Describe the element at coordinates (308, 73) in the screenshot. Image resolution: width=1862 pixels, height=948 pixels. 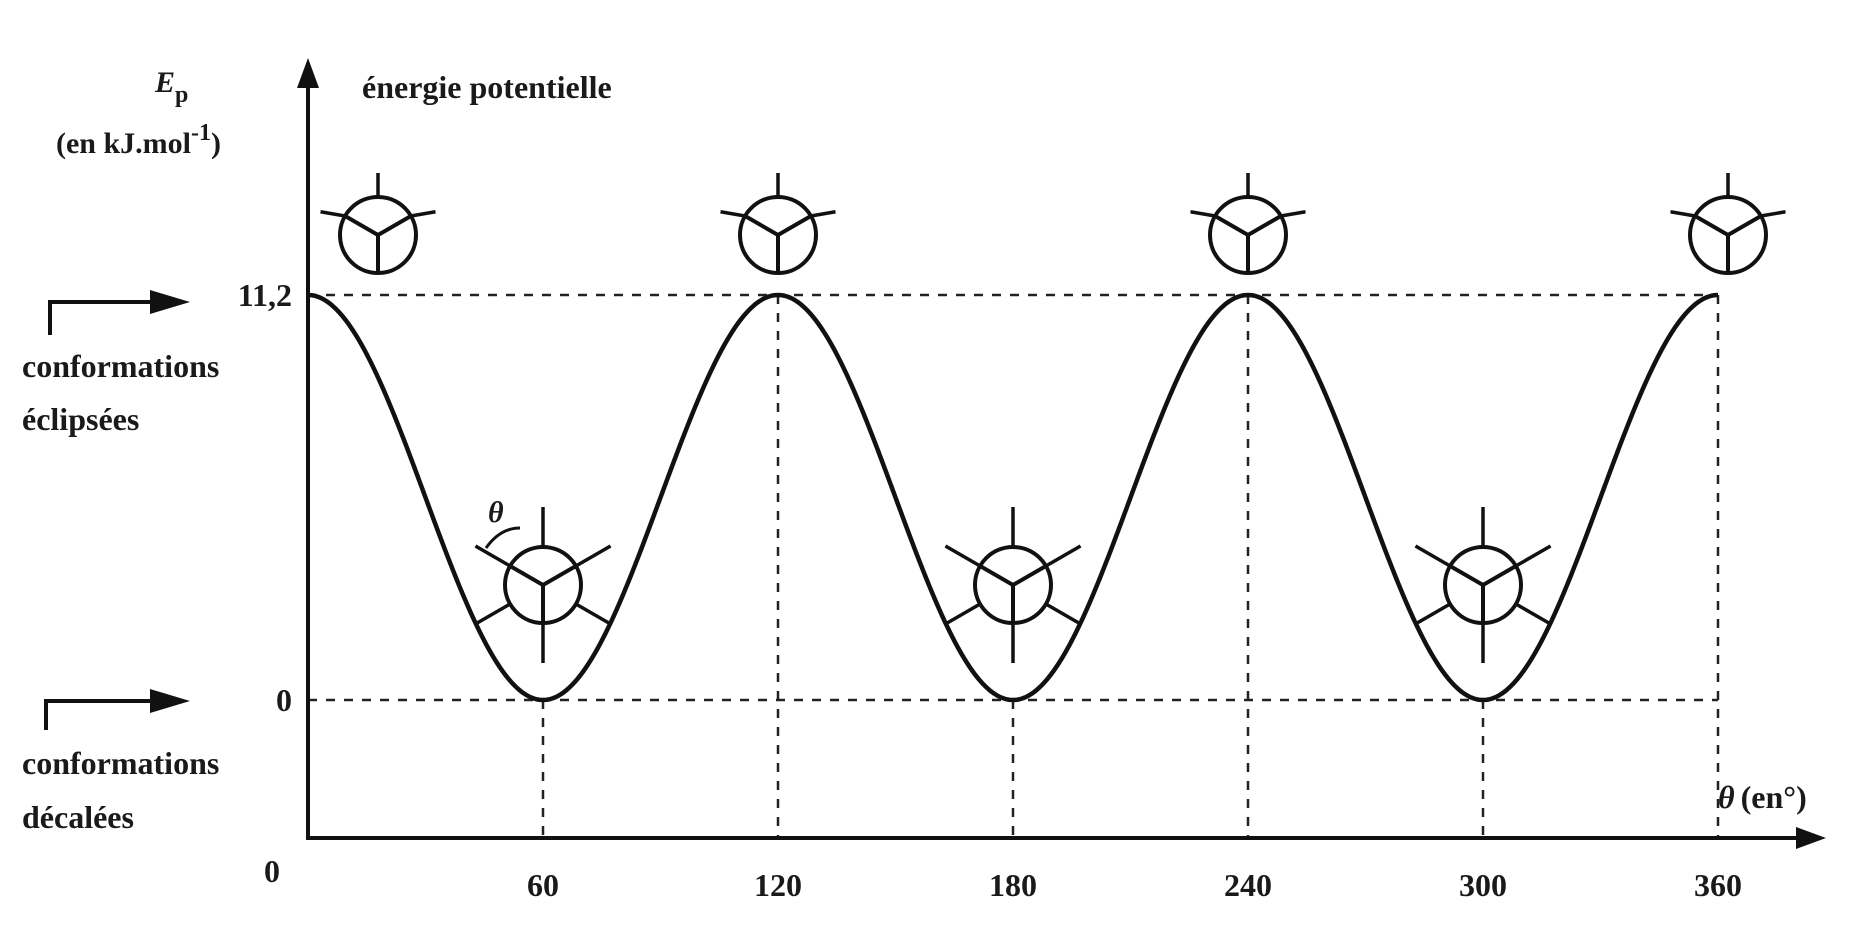
I see `y-axis-arrow` at that location.